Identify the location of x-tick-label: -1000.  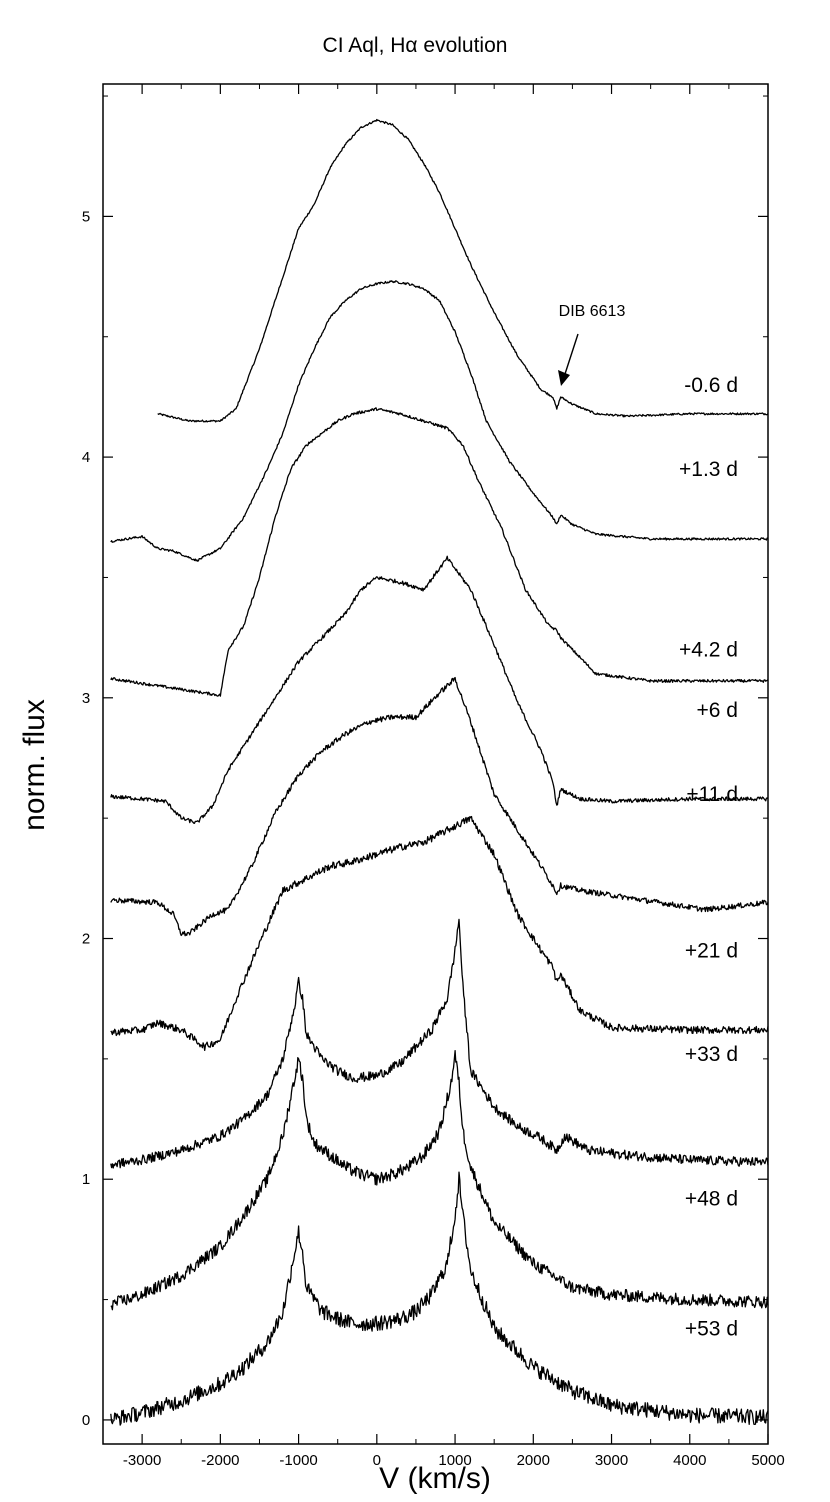
(298, 1460).